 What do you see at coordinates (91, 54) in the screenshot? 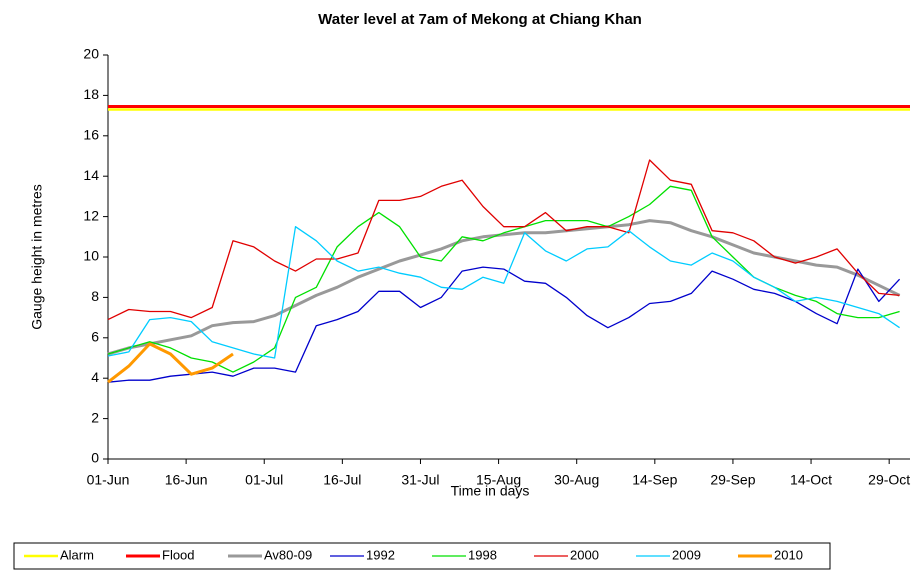
I see `y-tick-label: 20` at bounding box center [91, 54].